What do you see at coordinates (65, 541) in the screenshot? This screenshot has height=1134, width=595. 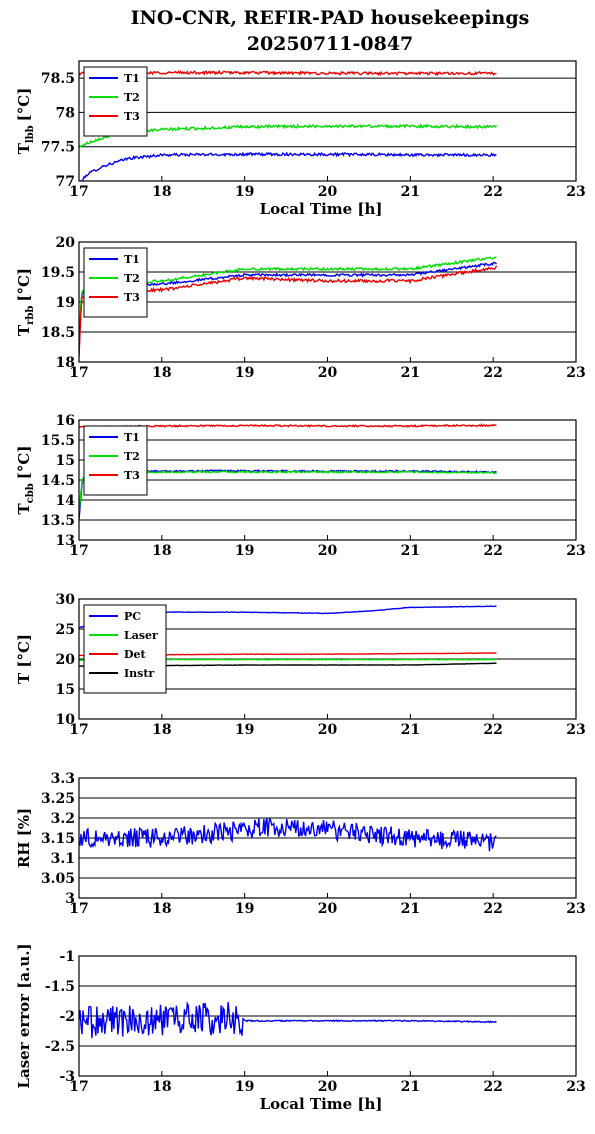 I see `y-tick-label: 13` at bounding box center [65, 541].